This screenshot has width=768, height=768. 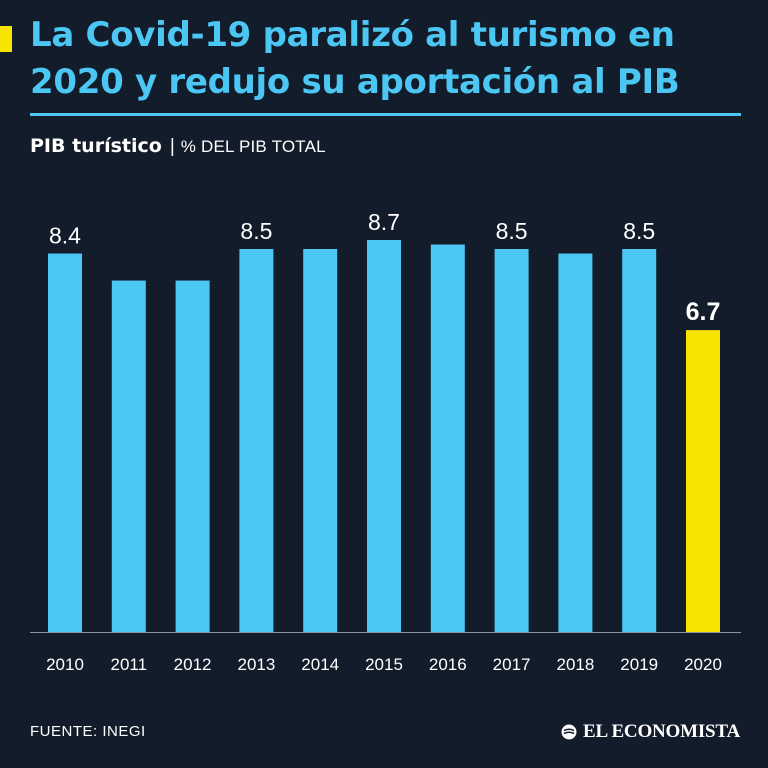 What do you see at coordinates (661, 731) in the screenshot?
I see `brand-wordmark: EL ECONOMISTA` at bounding box center [661, 731].